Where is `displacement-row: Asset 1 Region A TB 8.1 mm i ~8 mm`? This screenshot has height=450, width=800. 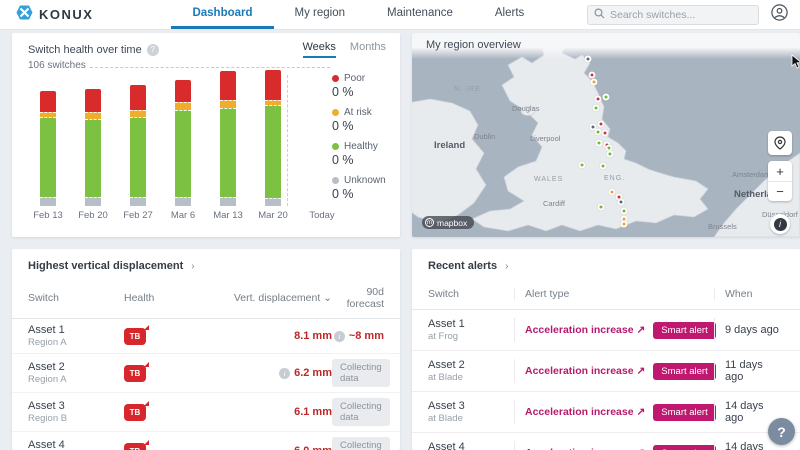
displacement-row: Asset 1 Region A TB 8.1 mm i ~8 mm is located at coordinates (206, 336).